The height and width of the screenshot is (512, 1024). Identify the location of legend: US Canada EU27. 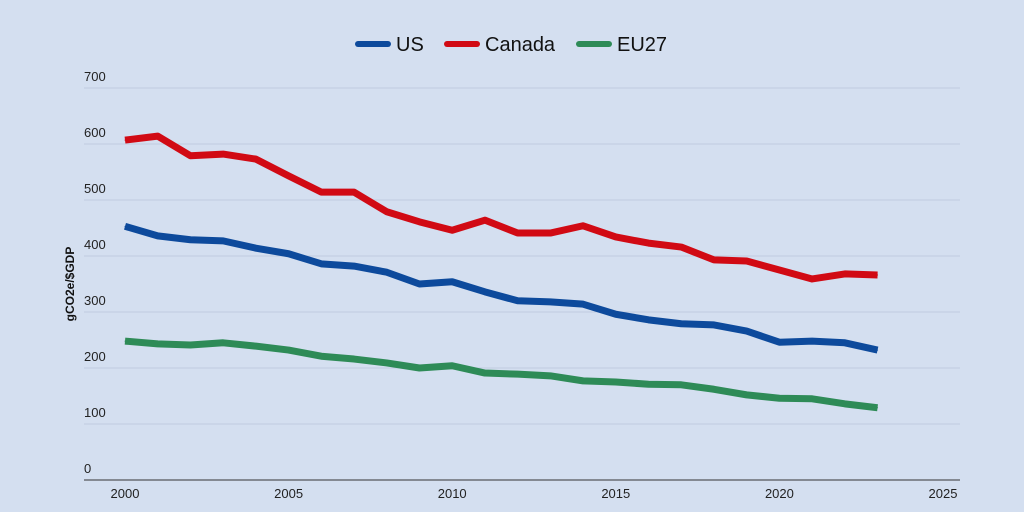
(511, 45).